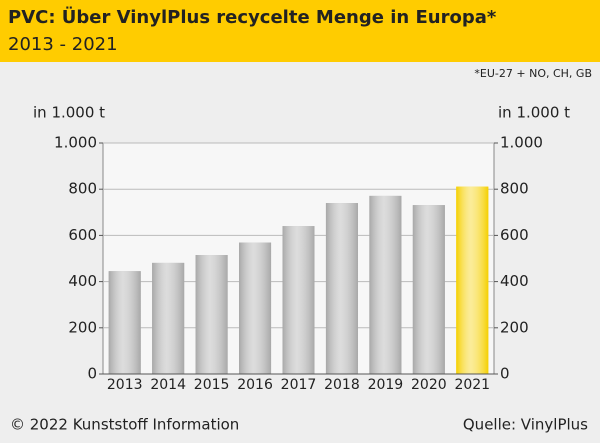 The image size is (600, 443). What do you see at coordinates (514, 189) in the screenshot?
I see `y2-tick-label: 800` at bounding box center [514, 189].